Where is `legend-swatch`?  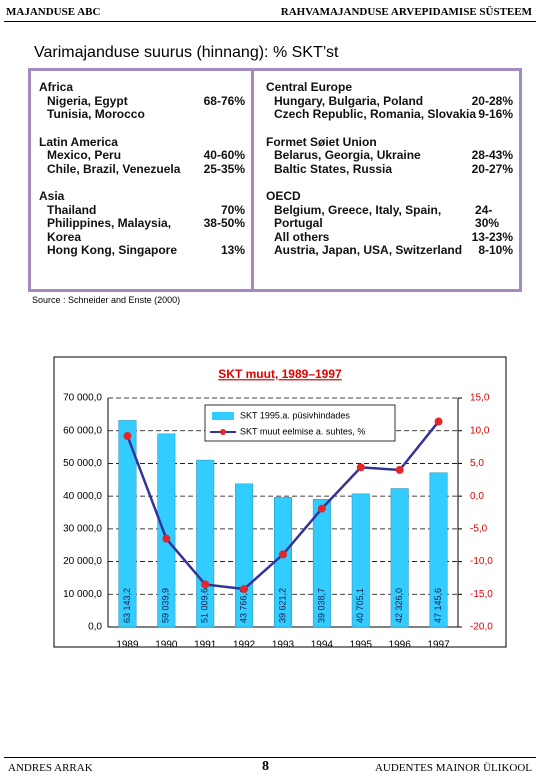 legend-swatch is located at coordinates (223, 416).